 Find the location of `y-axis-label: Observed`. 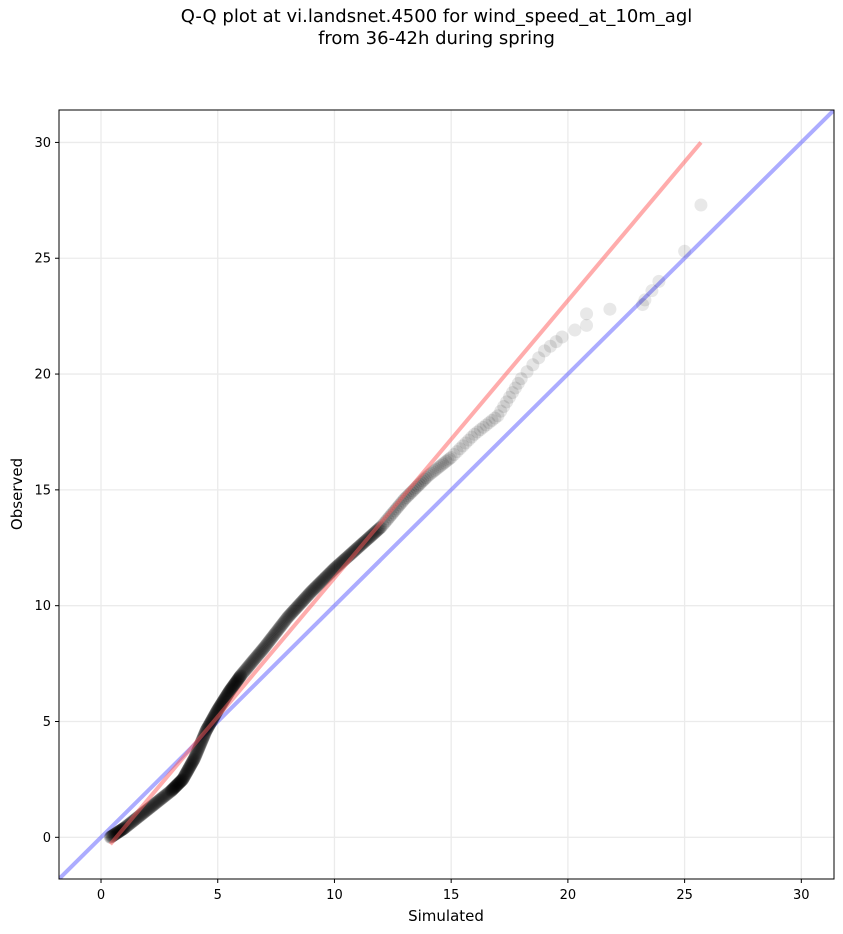

y-axis-label: Observed is located at coordinates (17, 494).